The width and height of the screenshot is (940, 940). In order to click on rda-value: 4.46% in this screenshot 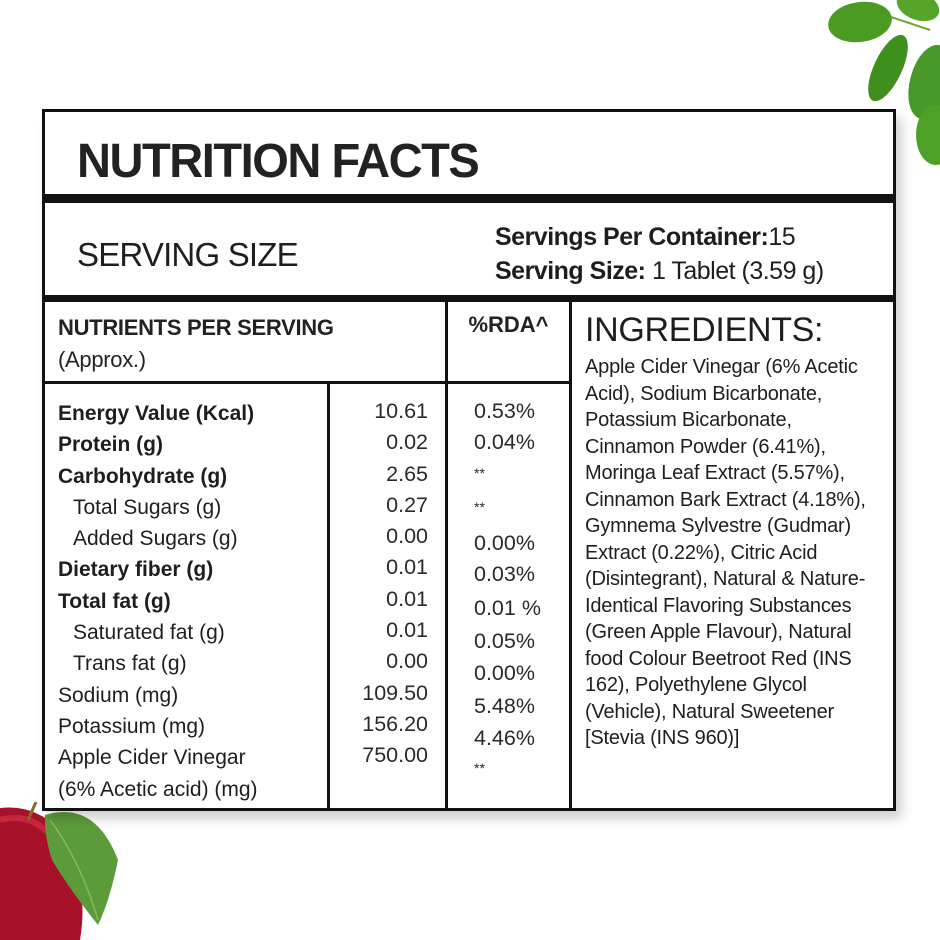, I will do `click(504, 737)`.